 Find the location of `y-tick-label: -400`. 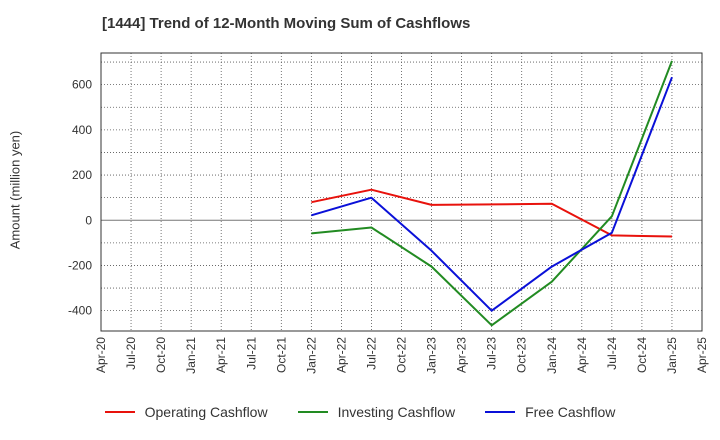

y-tick-label: -400 is located at coordinates (80, 311).